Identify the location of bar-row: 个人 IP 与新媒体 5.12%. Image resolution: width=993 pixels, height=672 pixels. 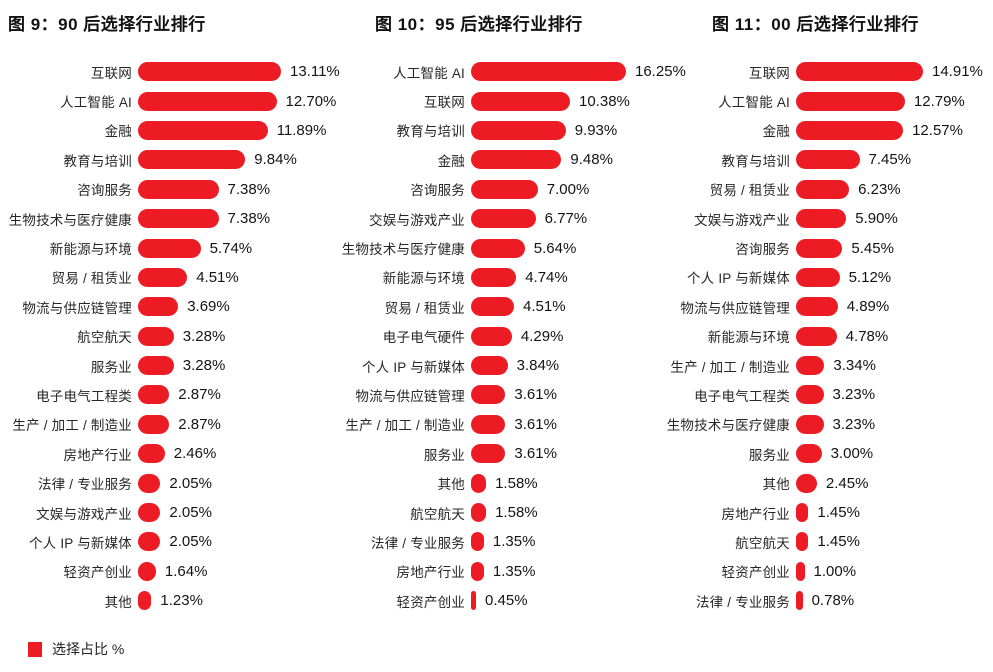
(826, 277).